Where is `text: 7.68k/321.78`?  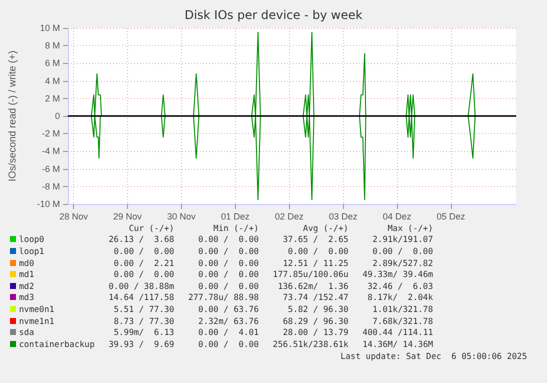 text: 7.68k/321.78 is located at coordinates (403, 320).